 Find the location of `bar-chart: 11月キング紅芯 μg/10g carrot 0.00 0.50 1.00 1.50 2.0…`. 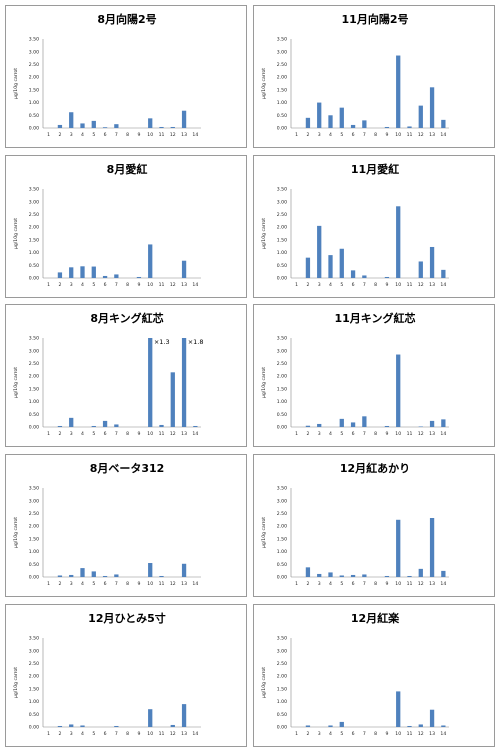

bar-chart: 11月キング紅芯 μg/10g carrot 0.00 0.50 1.00 1.50 2.0… is located at coordinates (355, 374).